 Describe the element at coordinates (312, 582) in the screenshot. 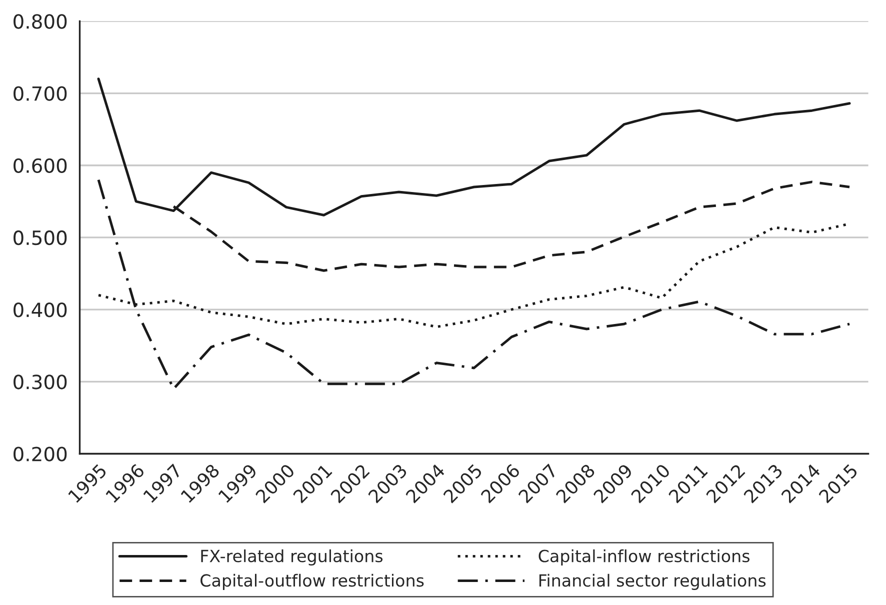

I see `legend-label: Capital-outflow restrictions` at that location.